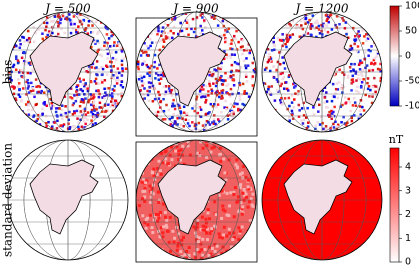  Describe the element at coordinates (8, 200) in the screenshot. I see `row-label: standard deviation` at that location.